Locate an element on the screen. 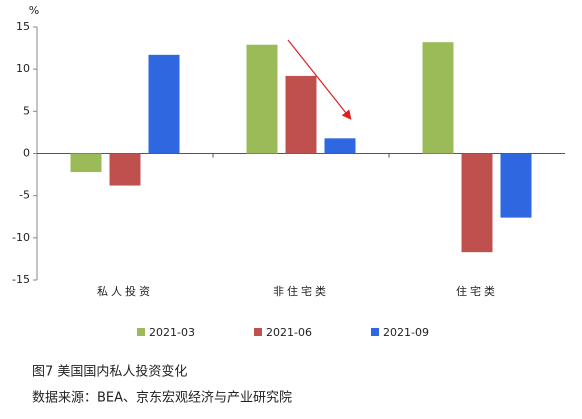 The image size is (582, 419). y-tick-label: 15 is located at coordinates (23, 26).